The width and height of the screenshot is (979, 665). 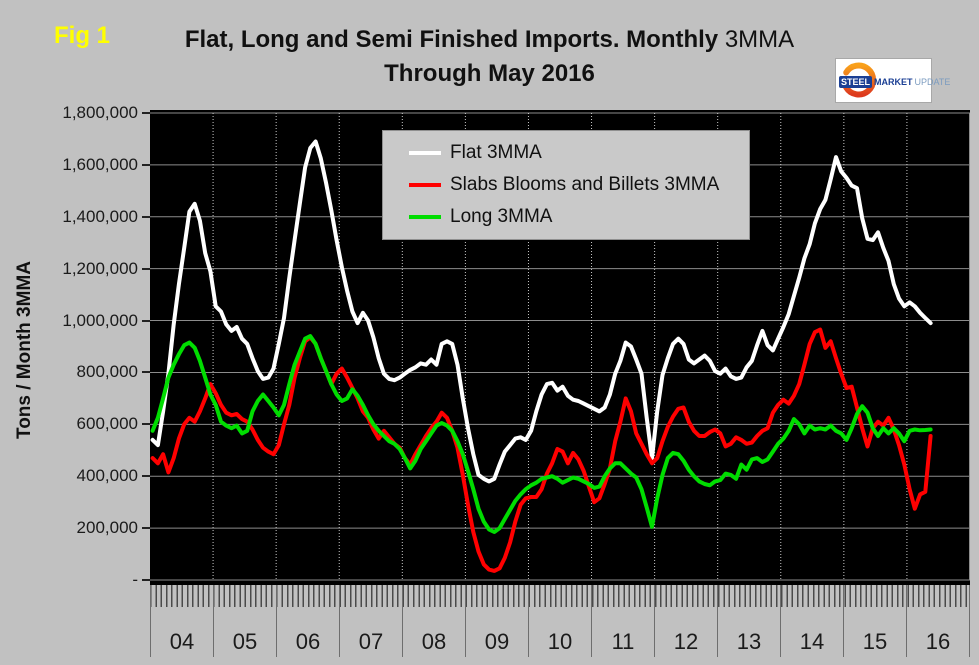 What do you see at coordinates (245, 641) in the screenshot?
I see `year-label: 05` at bounding box center [245, 641].